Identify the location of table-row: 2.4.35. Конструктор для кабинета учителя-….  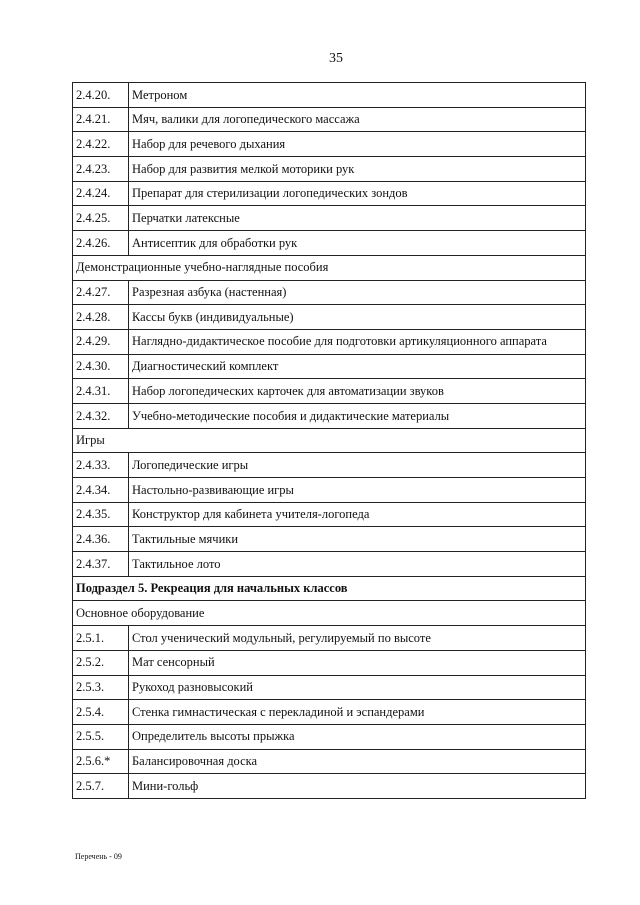
(329, 514).